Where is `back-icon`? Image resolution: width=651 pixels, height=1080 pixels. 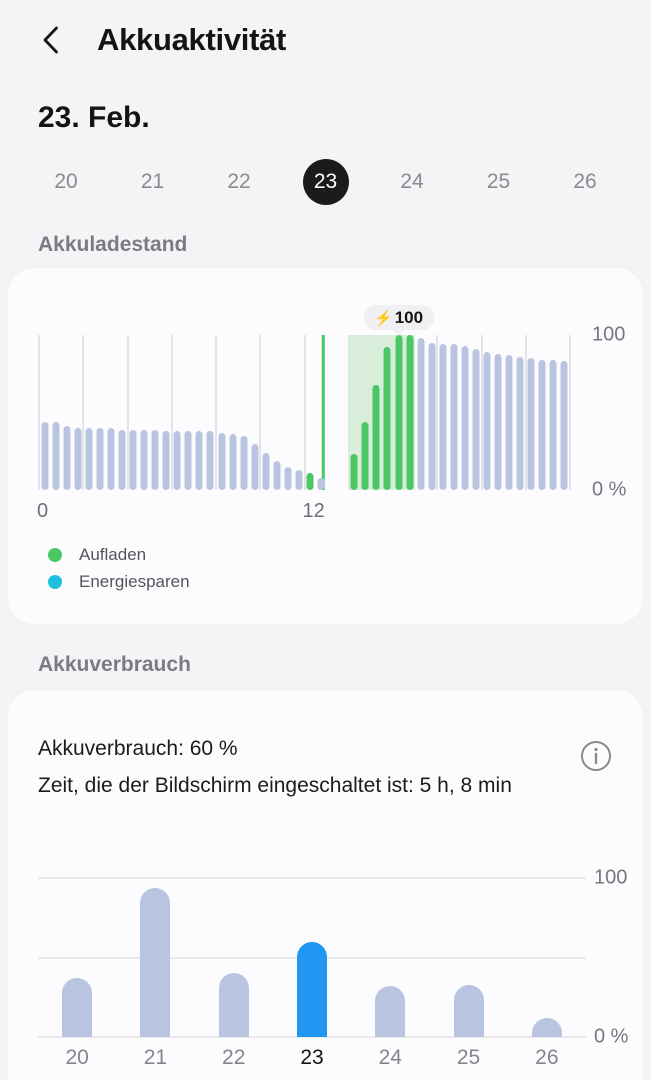
back-icon is located at coordinates (50, 40).